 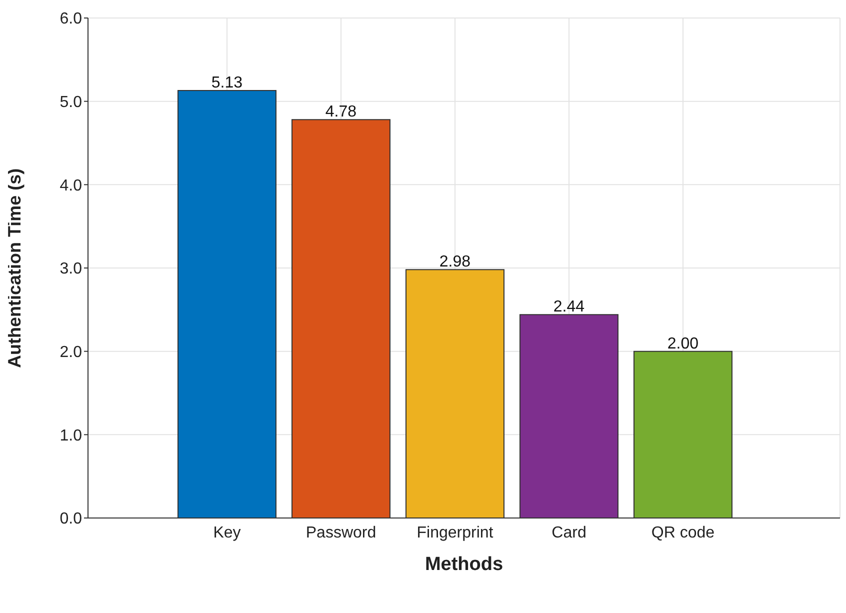 I want to click on data-label: 4.78, so click(x=341, y=112).